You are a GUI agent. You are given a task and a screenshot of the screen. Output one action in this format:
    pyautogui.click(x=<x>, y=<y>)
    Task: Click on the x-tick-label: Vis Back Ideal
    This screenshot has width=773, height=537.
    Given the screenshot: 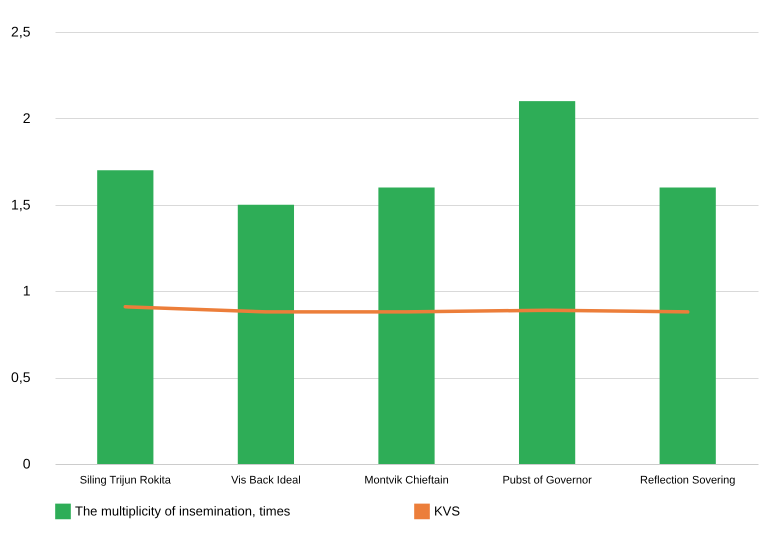 What is the action you would take?
    pyautogui.click(x=266, y=480)
    